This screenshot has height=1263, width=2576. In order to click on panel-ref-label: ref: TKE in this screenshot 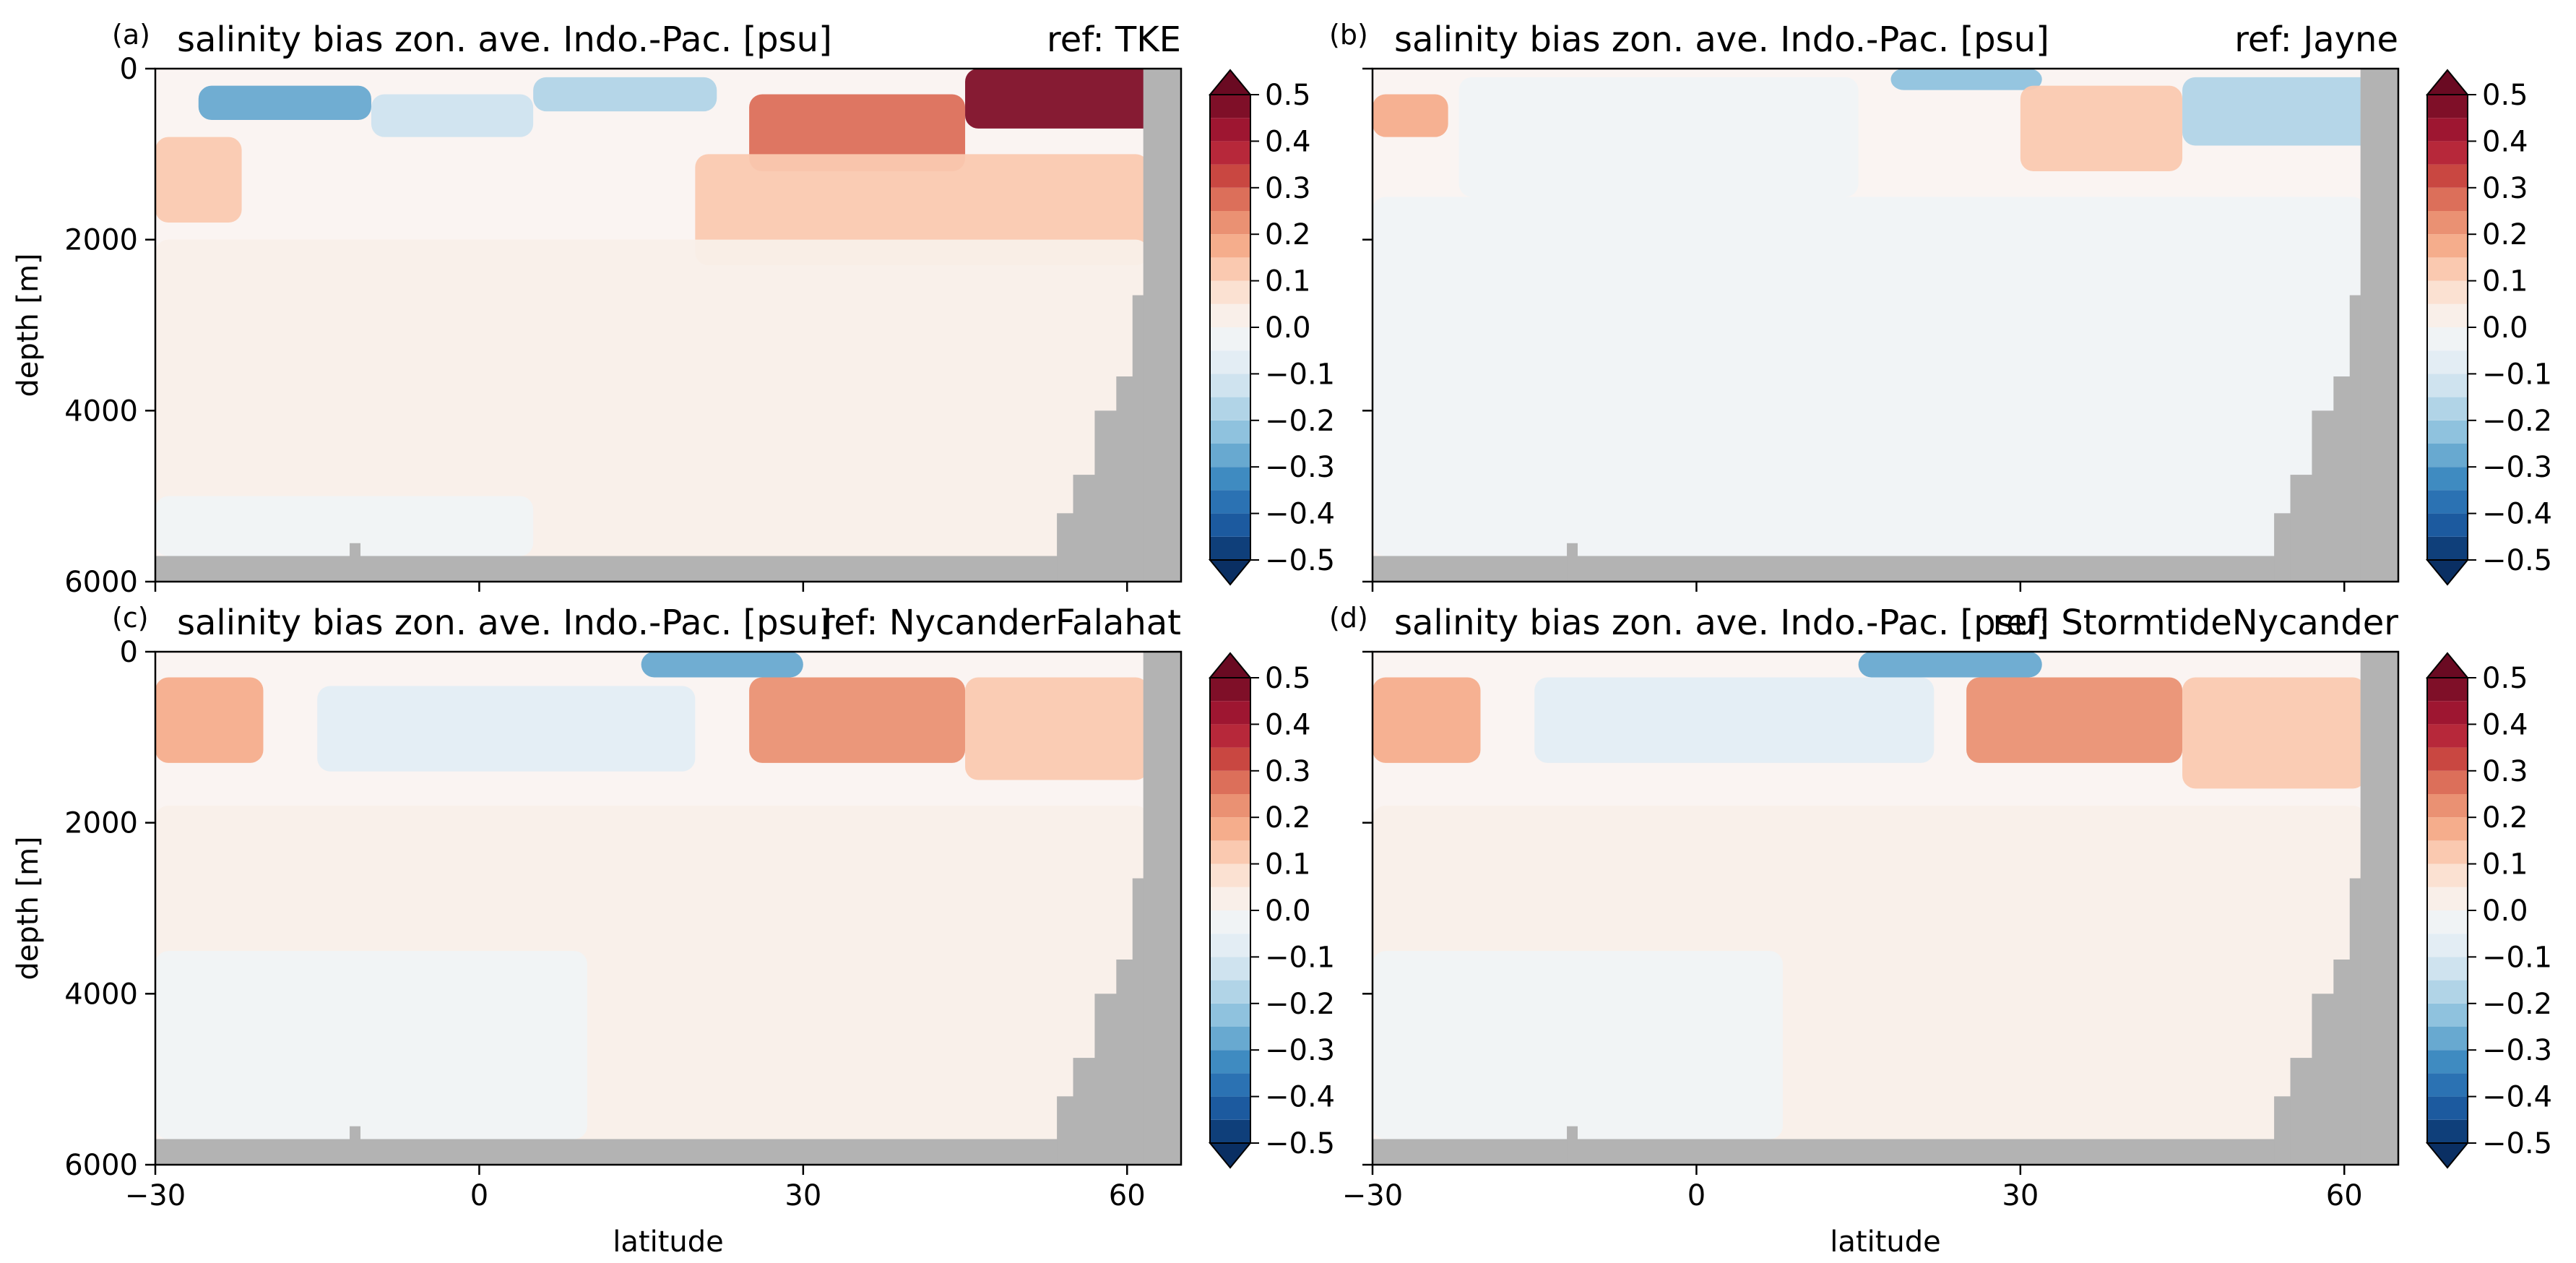, I will do `click(1114, 40)`.